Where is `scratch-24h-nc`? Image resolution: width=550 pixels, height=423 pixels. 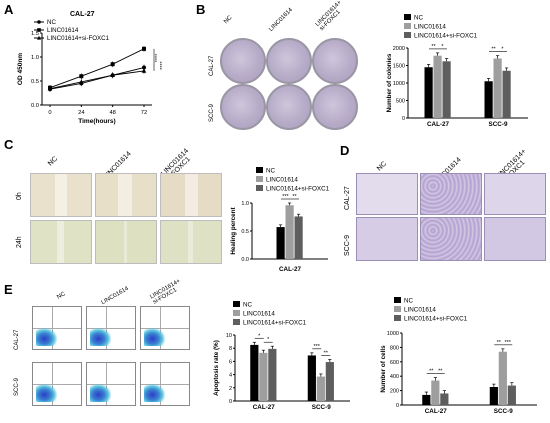 scratch-24h-nc is located at coordinates (61, 242).